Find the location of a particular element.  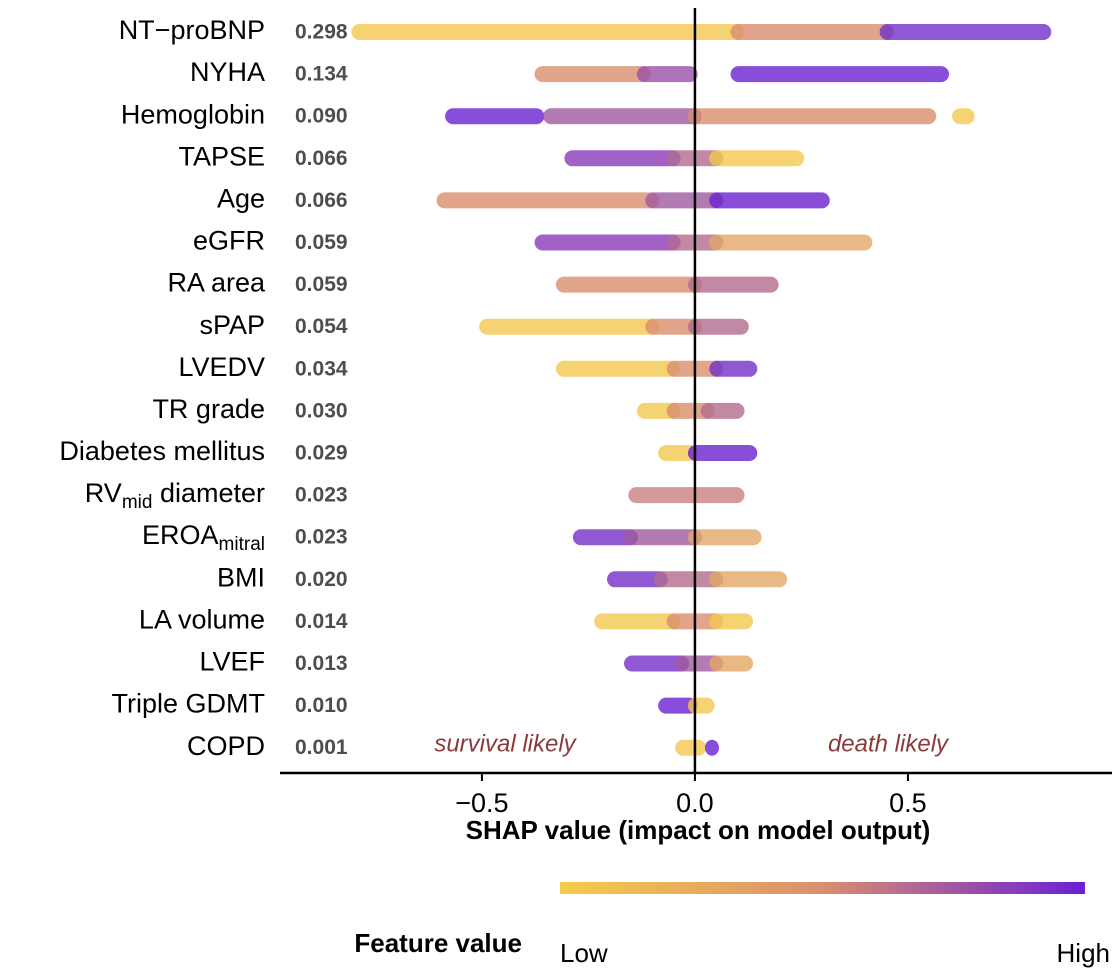

category-label: Triple GDMT is located at coordinates (189, 704).